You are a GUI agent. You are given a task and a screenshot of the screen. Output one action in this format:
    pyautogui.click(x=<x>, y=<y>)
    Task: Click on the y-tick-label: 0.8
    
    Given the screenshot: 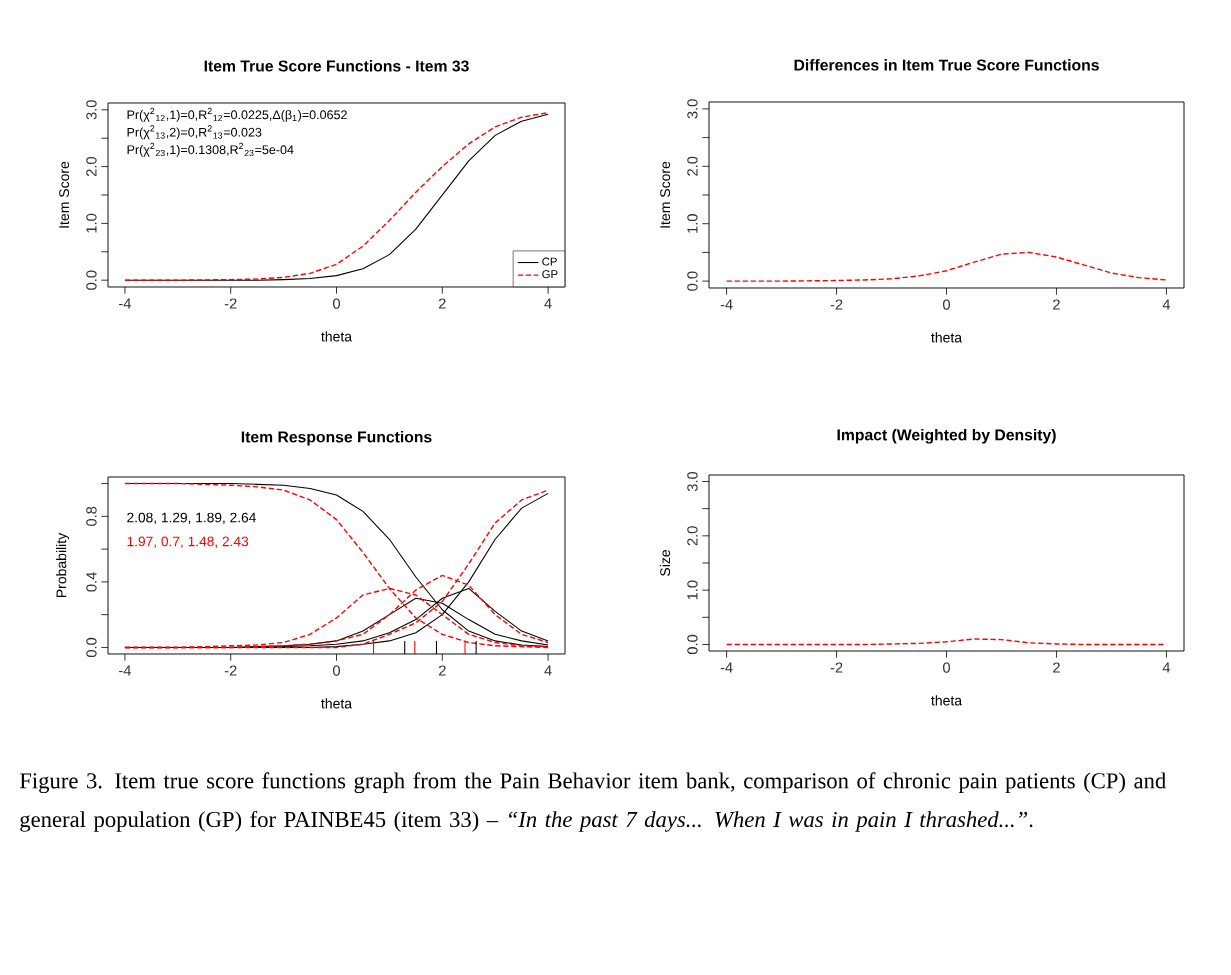 What is the action you would take?
    pyautogui.click(x=91, y=516)
    